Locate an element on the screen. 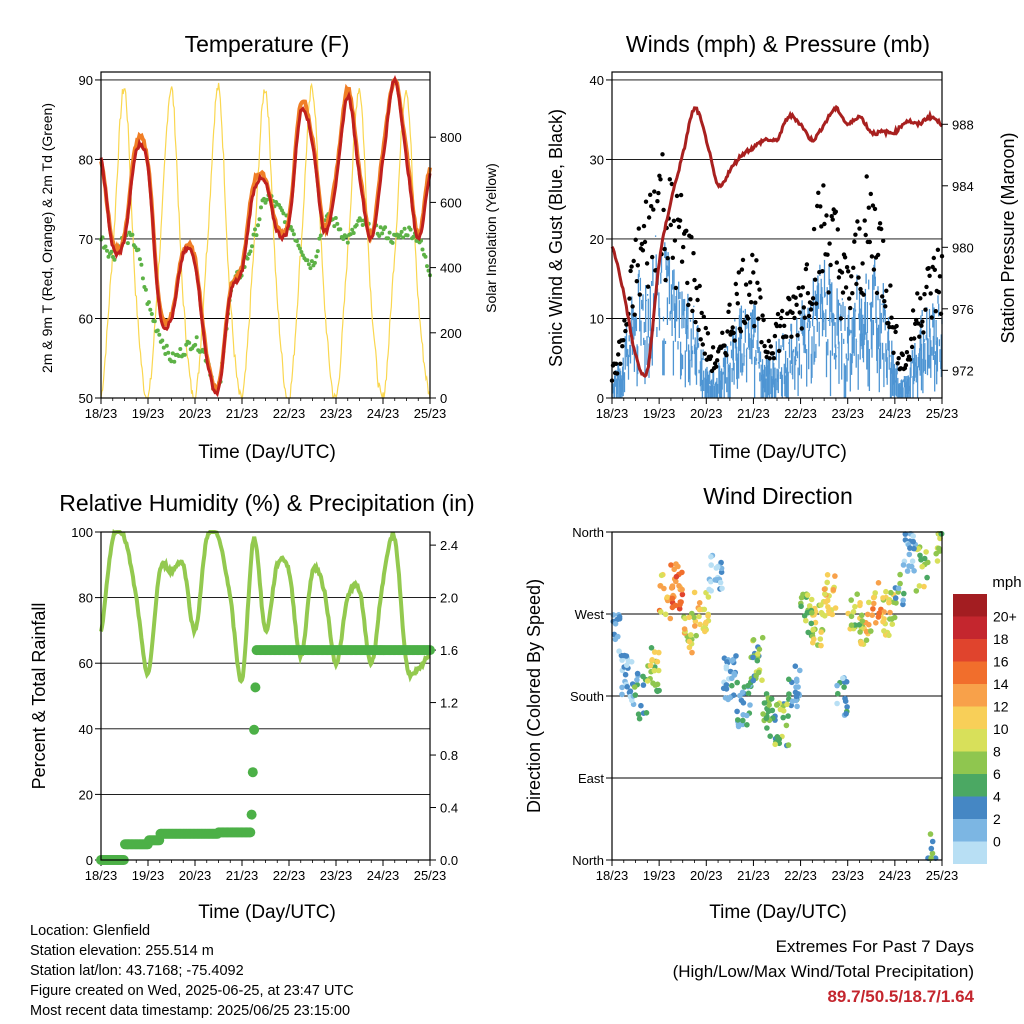  y-tick-label: 80 is located at coordinates (86, 159).